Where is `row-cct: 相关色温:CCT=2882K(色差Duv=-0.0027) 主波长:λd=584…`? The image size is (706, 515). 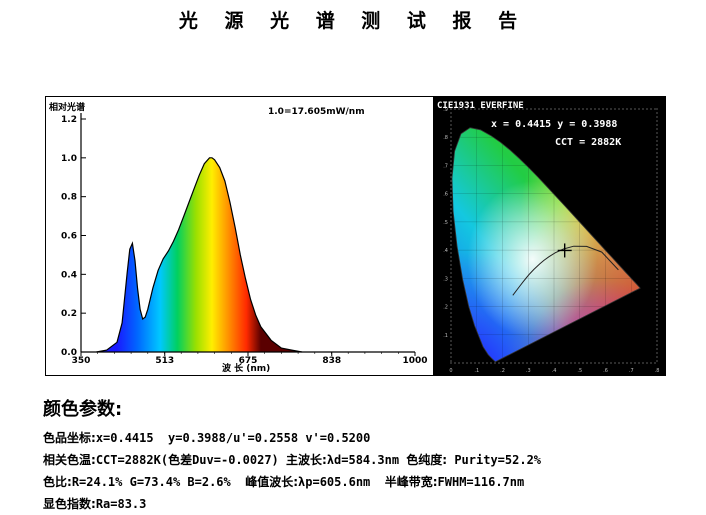 row-cct: 相关色温:CCT=2882K(色差Duv=-0.0027) 主波长:λd=584… is located at coordinates (292, 460).